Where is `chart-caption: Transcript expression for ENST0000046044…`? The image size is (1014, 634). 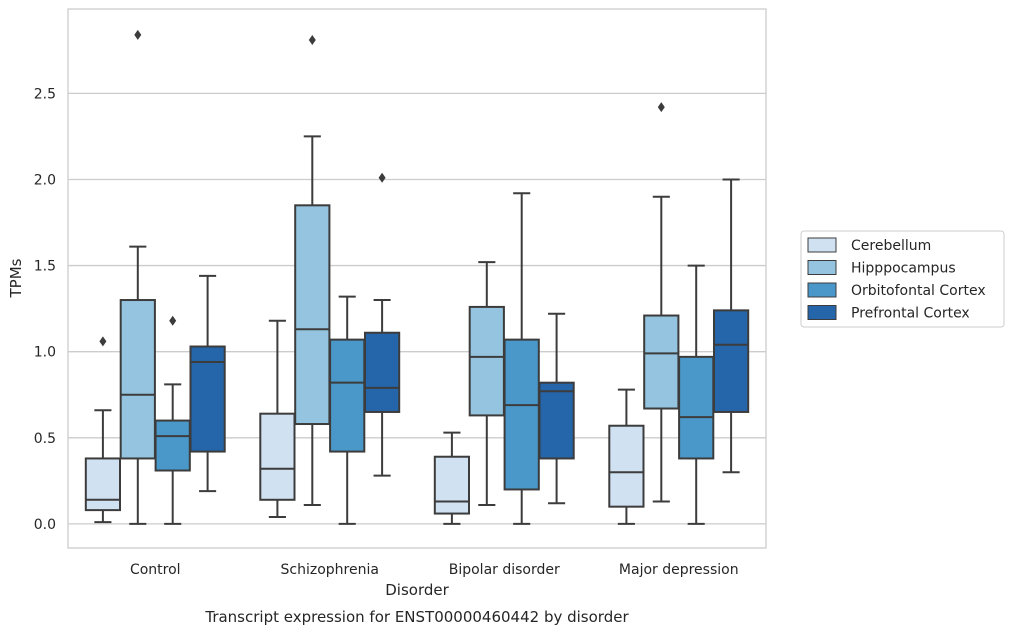 chart-caption: Transcript expression for ENST0000046044… is located at coordinates (416, 617).